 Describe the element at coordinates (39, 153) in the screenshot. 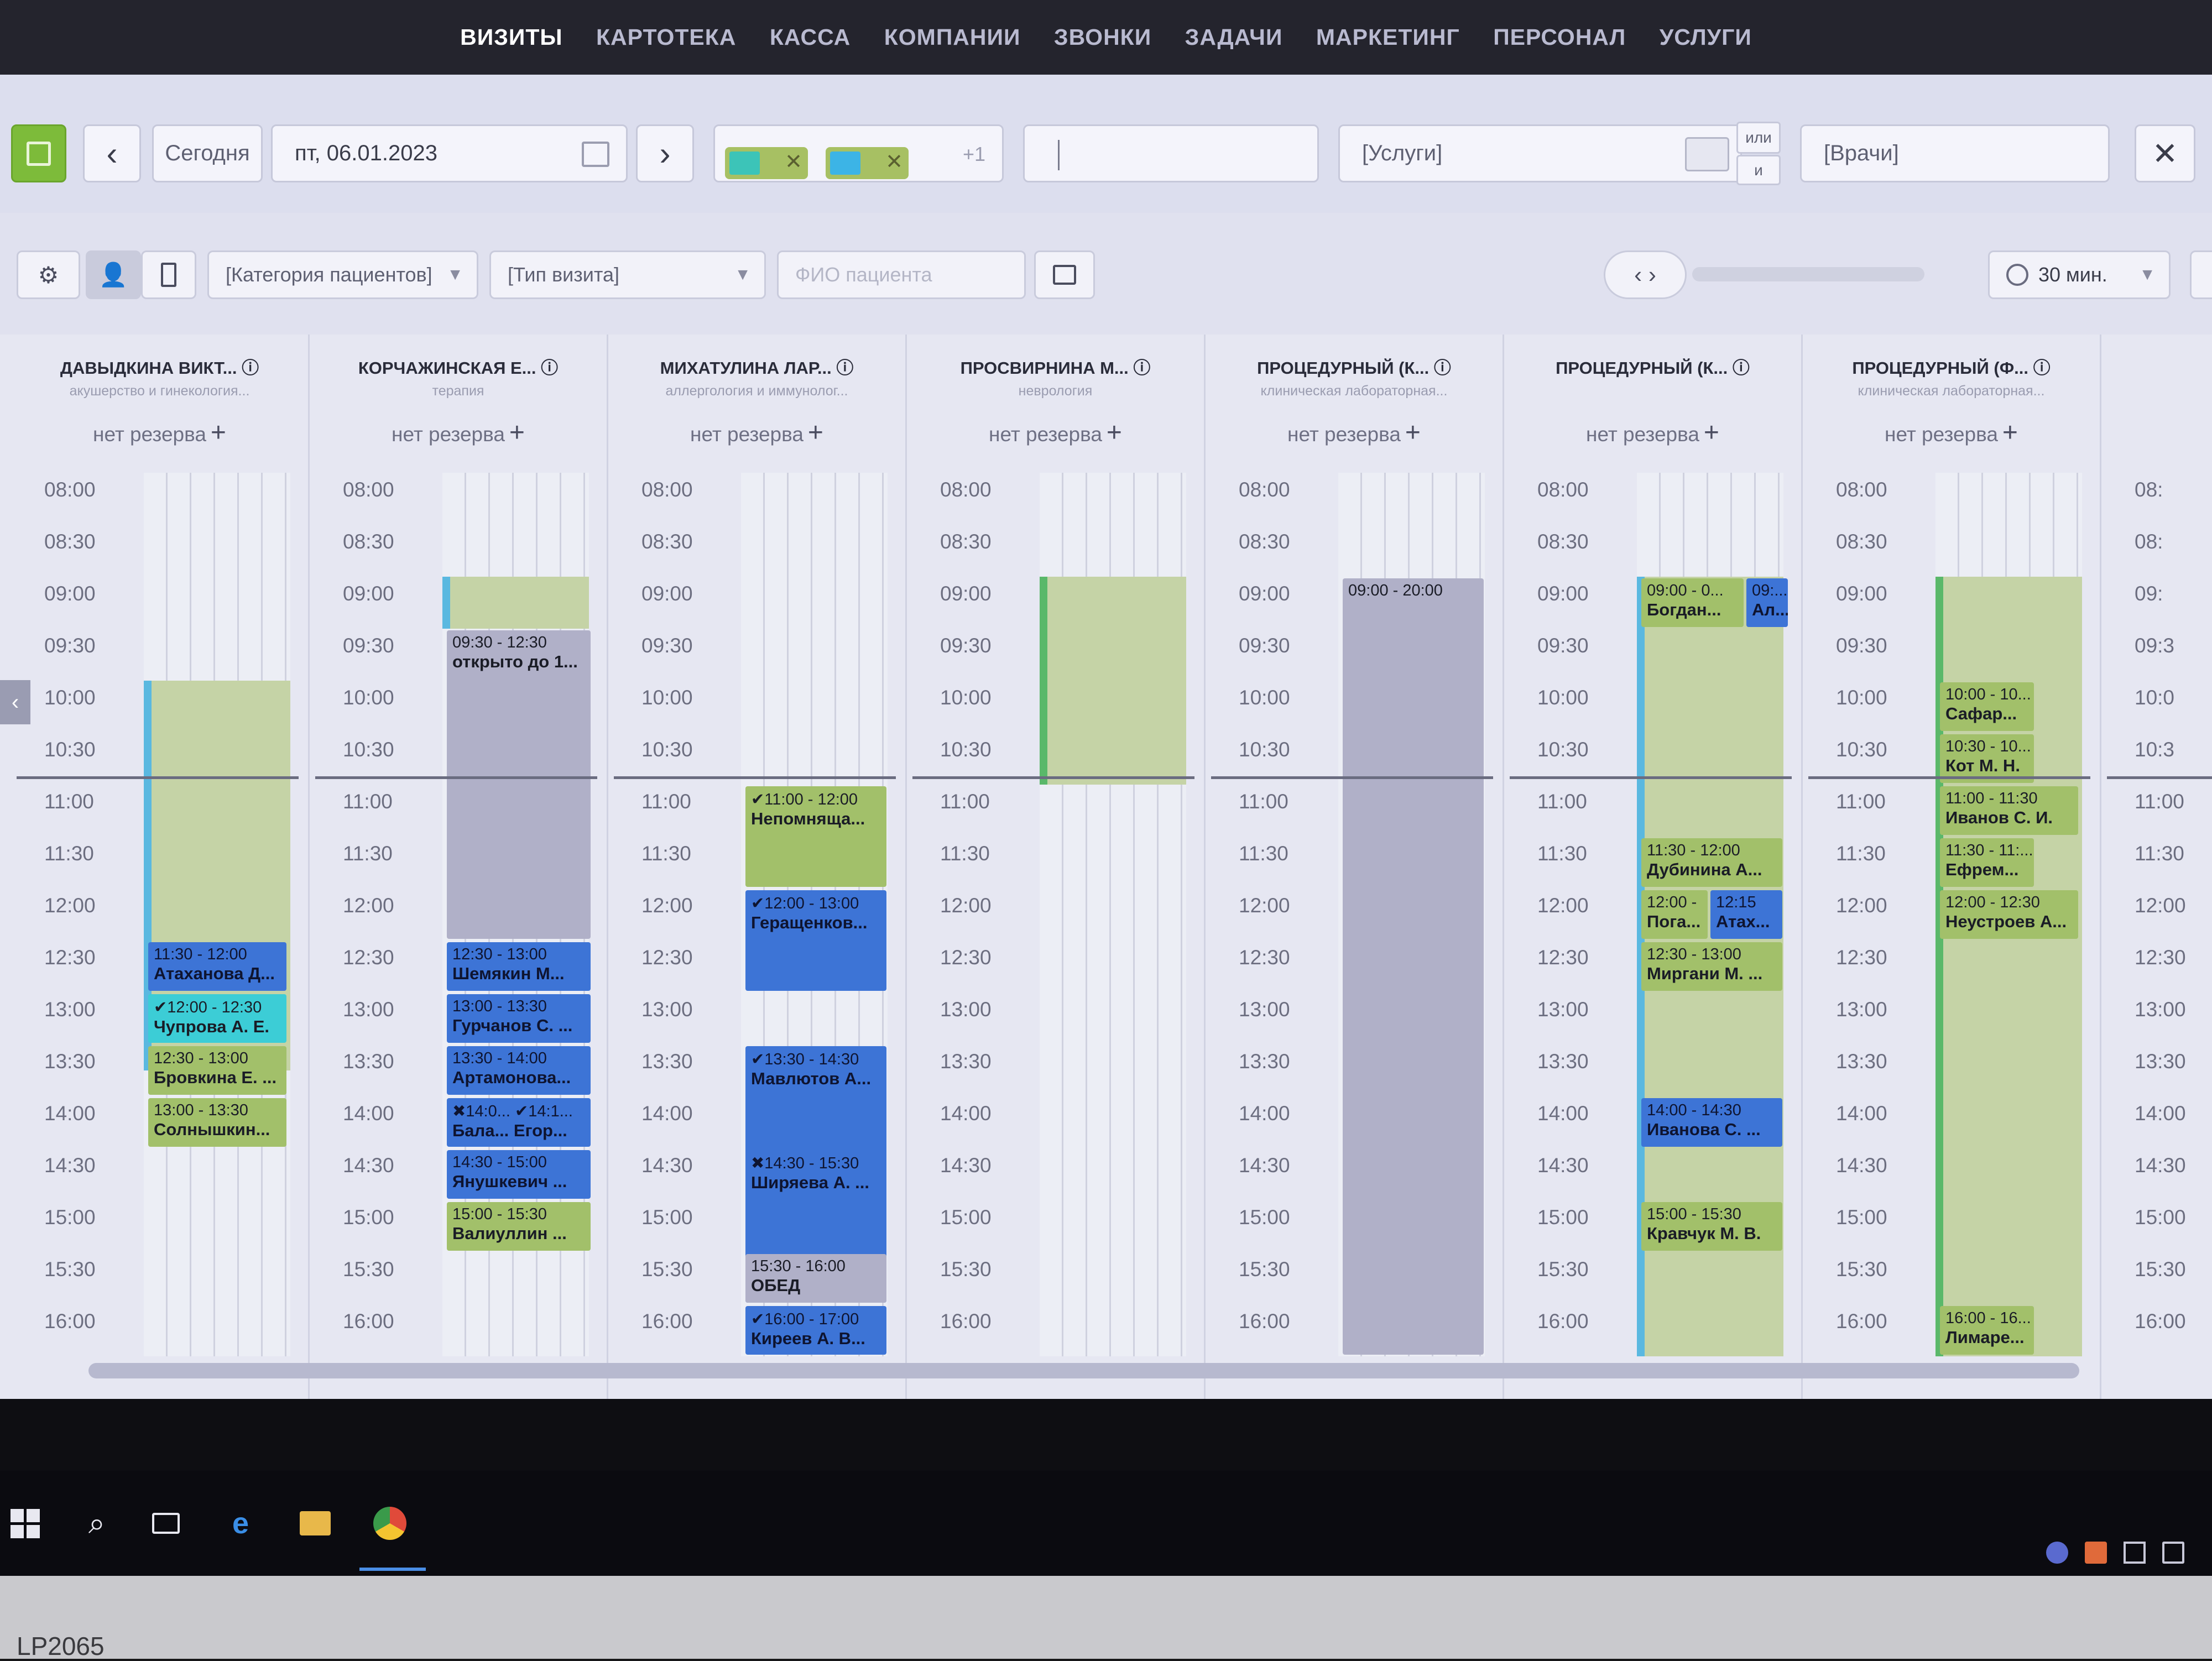

I see `calendar-app-button` at that location.